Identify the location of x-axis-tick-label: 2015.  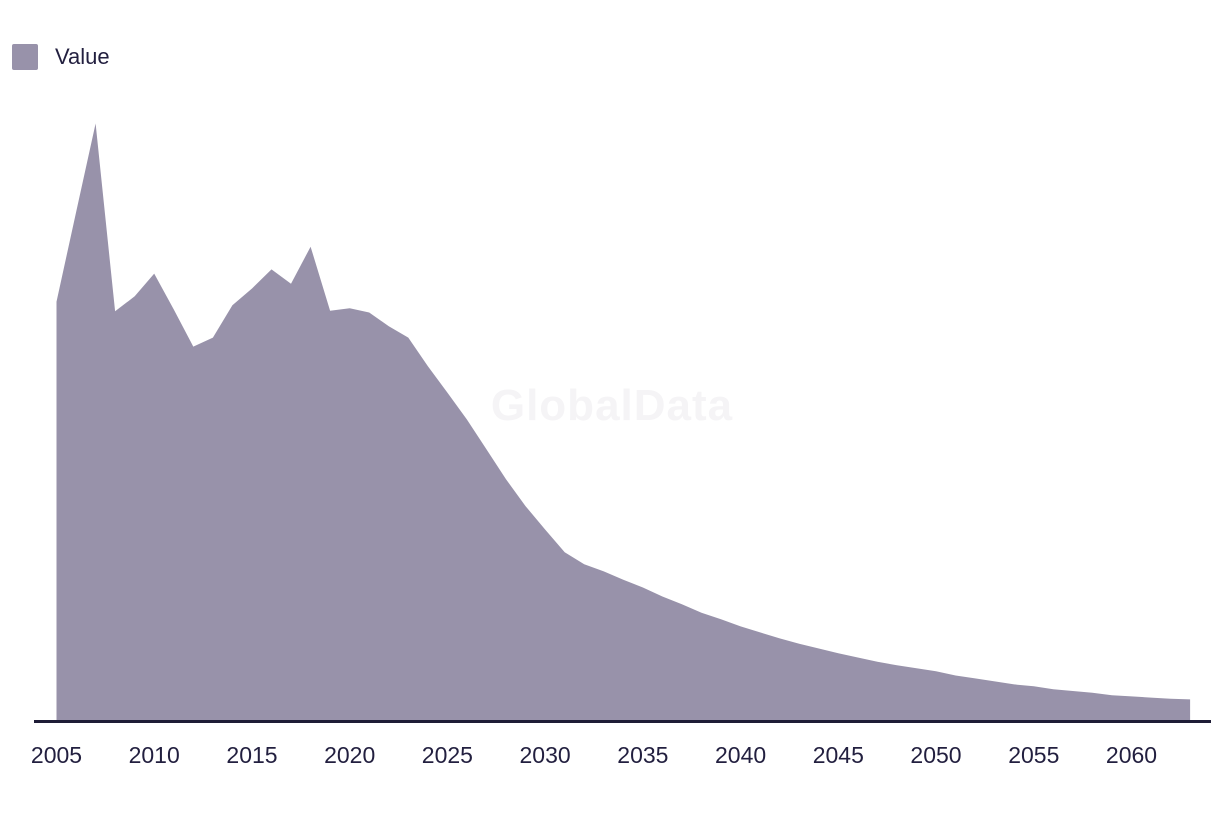
(252, 755).